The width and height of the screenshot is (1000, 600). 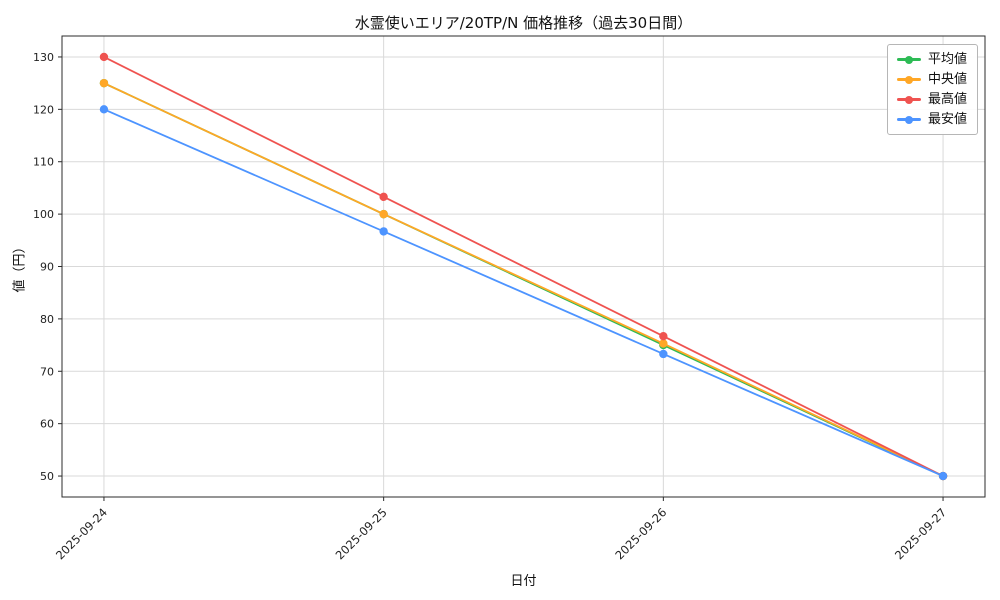 I want to click on x-axis-label: 日付, so click(x=523, y=581).